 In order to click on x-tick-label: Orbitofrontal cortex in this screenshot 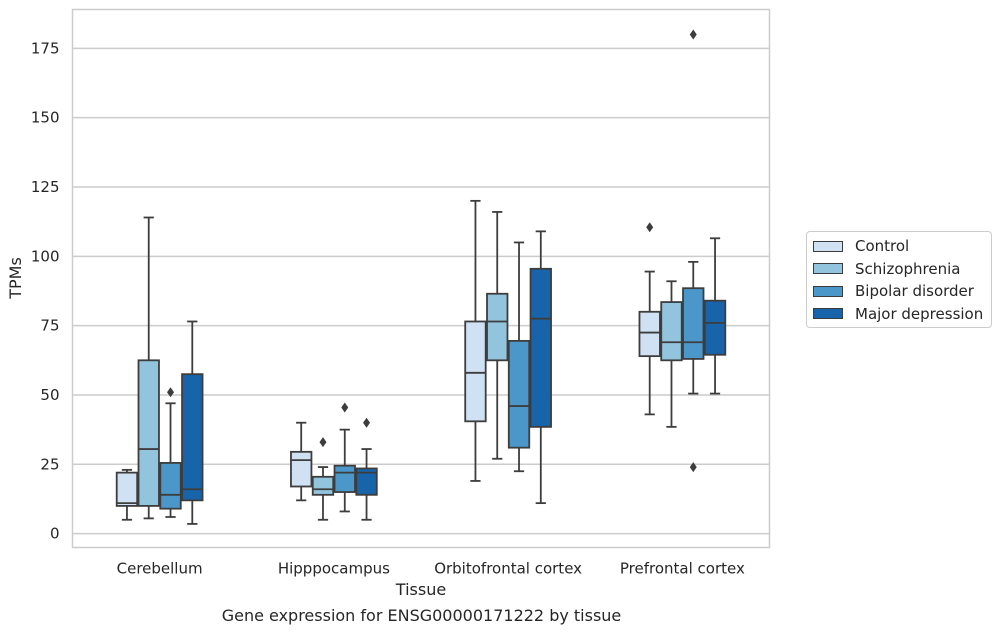, I will do `click(508, 569)`.